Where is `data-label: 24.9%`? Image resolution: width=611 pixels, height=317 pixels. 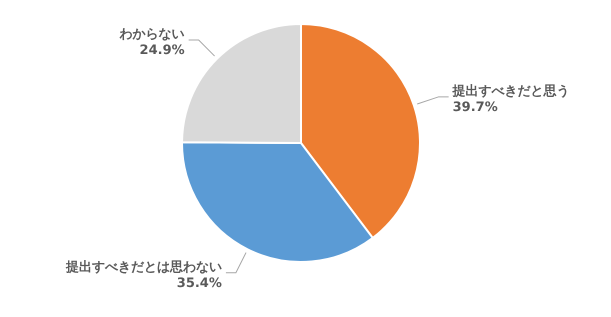
data-label: 24.9% is located at coordinates (162, 50).